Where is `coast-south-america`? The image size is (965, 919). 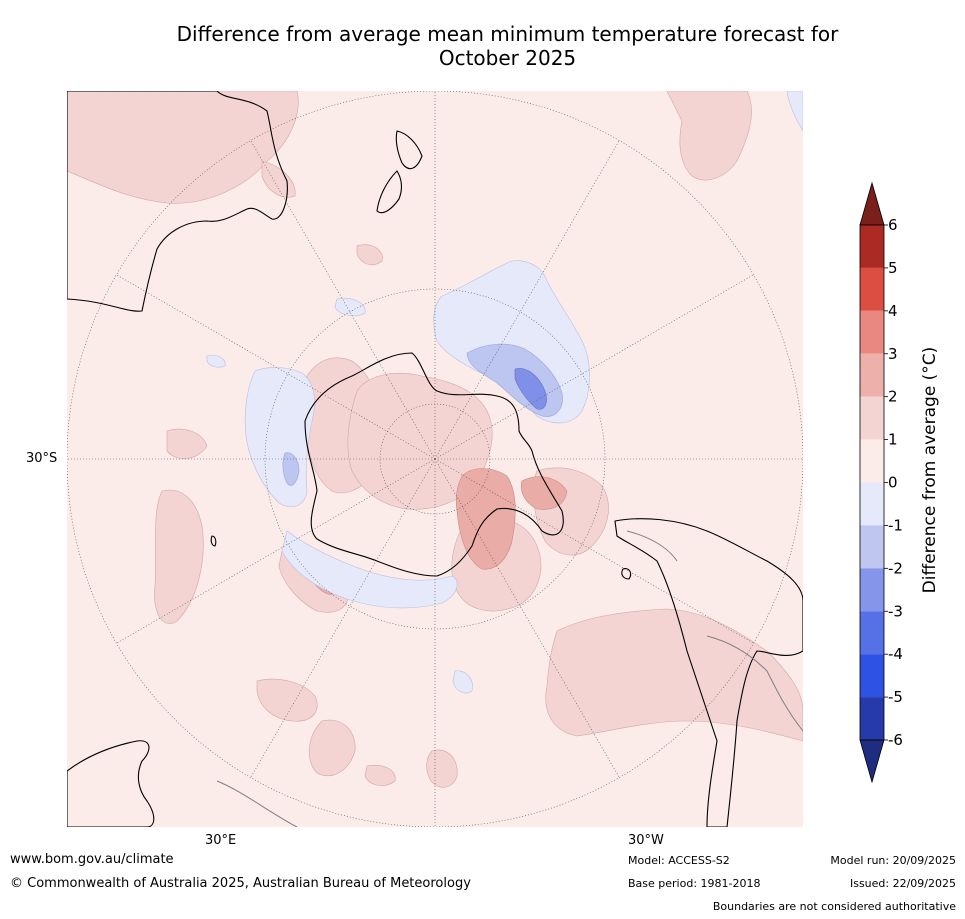
coast-south-america is located at coordinates (708, 672).